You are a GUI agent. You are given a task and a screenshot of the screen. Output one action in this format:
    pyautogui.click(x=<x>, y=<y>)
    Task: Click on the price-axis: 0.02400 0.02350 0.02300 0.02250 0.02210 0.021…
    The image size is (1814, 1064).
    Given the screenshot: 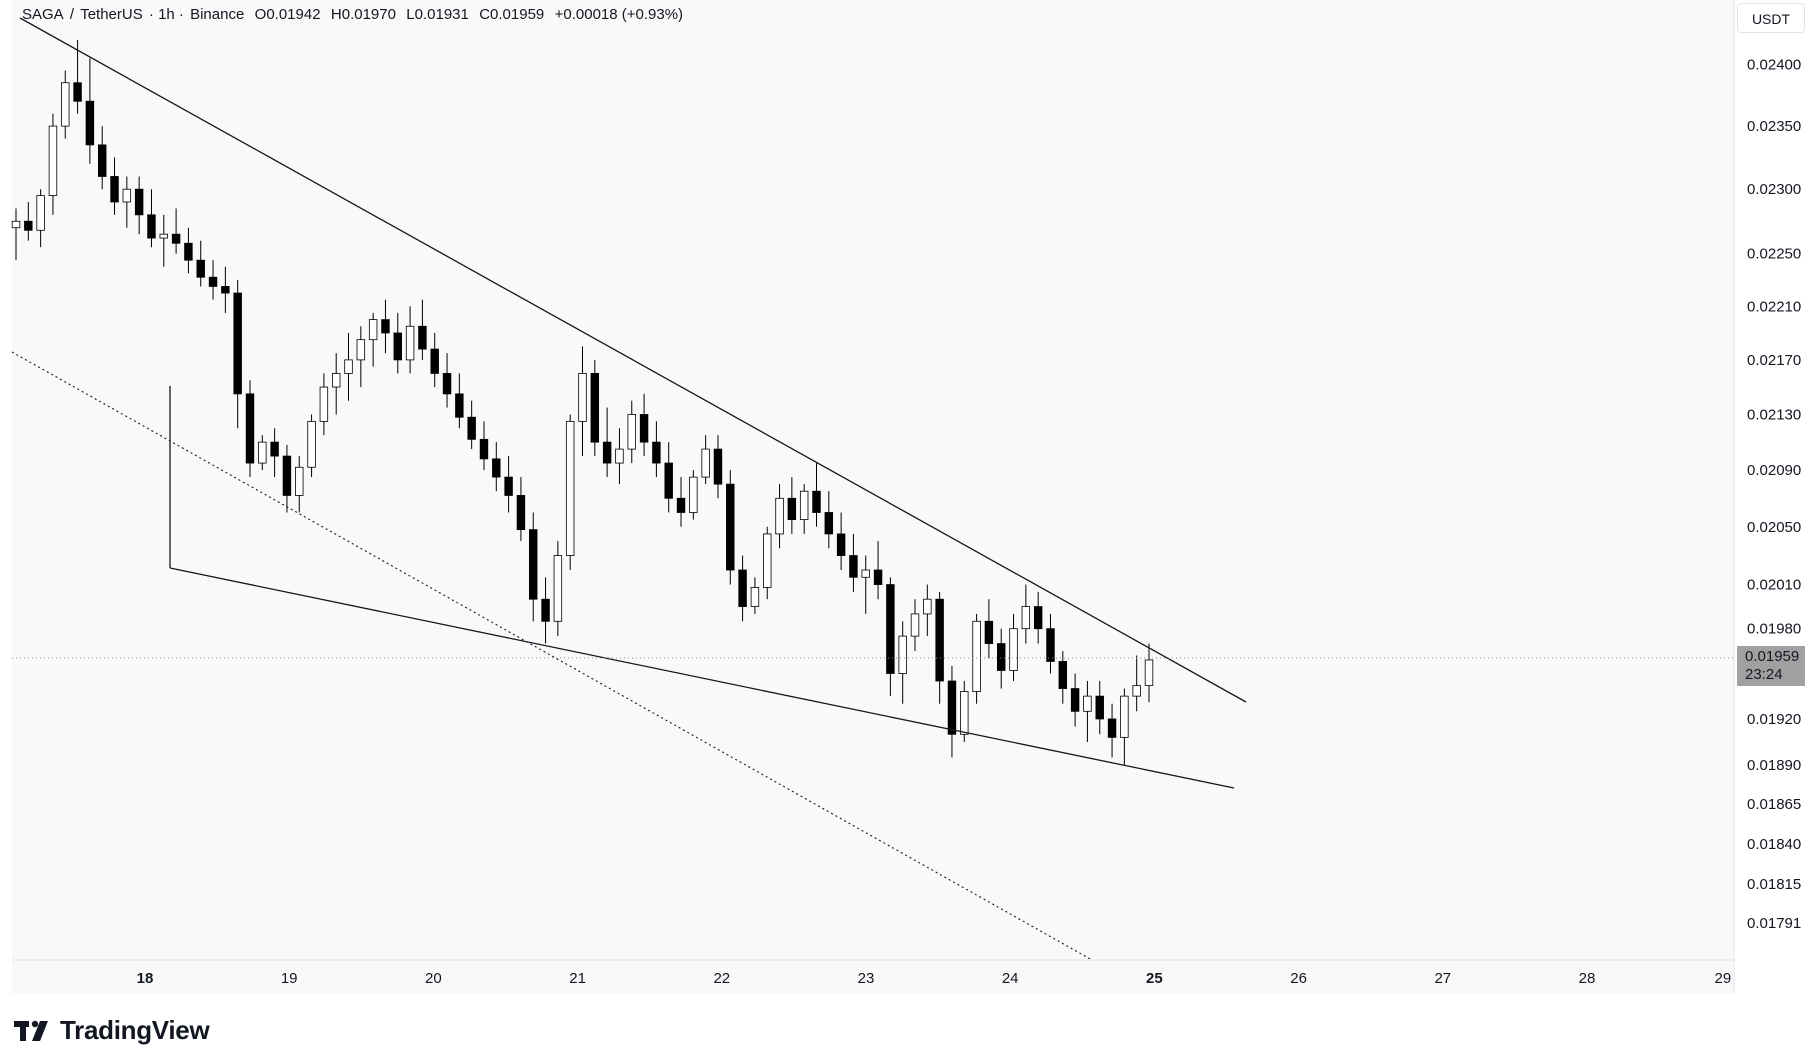 What is the action you would take?
    pyautogui.click(x=1774, y=494)
    